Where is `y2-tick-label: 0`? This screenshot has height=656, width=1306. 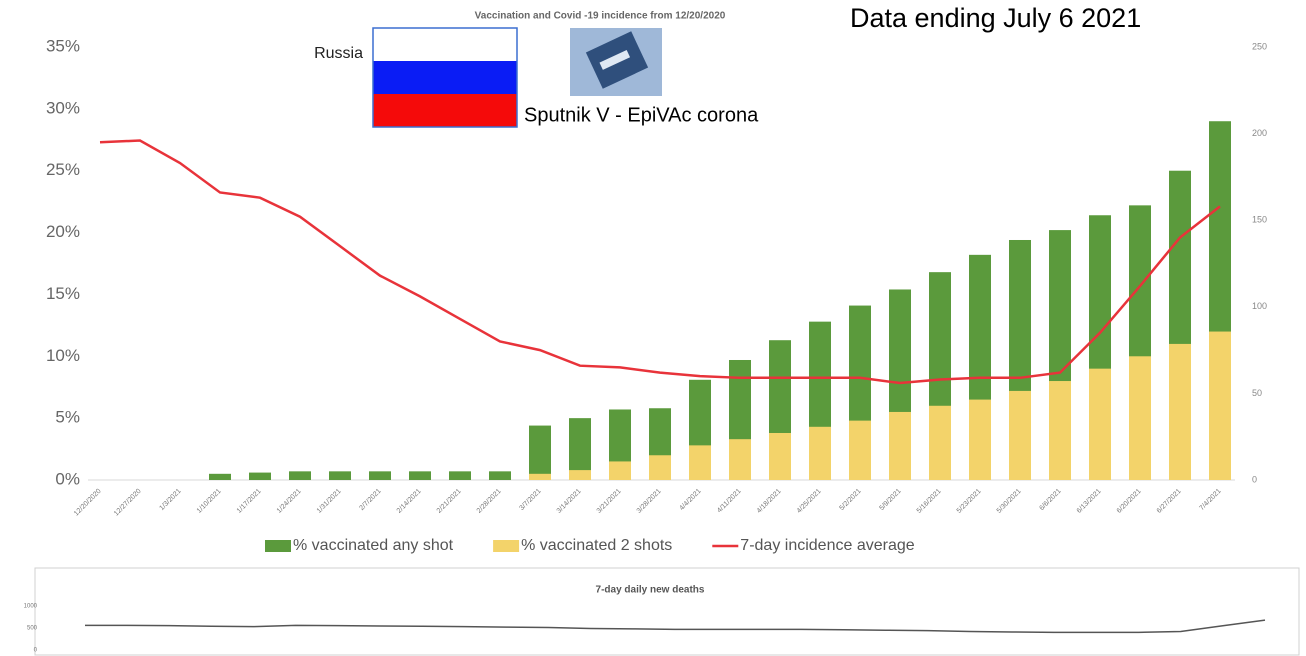
y2-tick-label: 0 is located at coordinates (1254, 479).